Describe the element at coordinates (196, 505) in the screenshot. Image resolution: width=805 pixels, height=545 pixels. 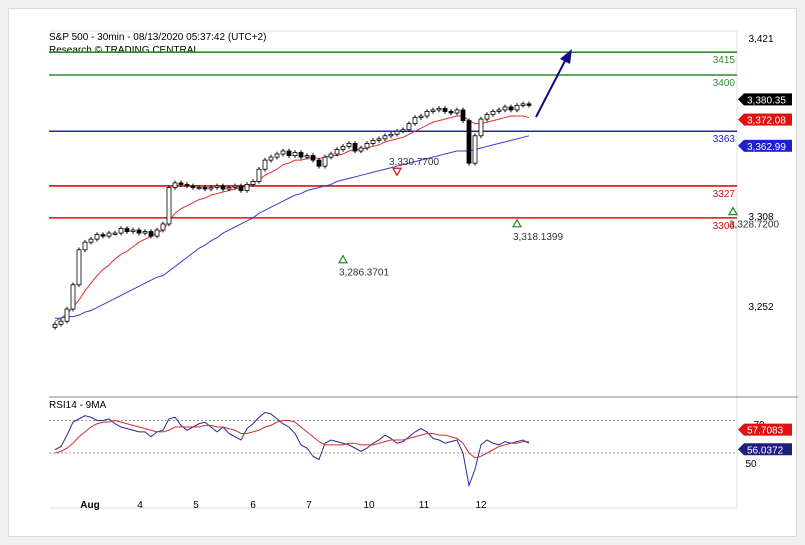
I see `x-tick-label: 5` at that location.